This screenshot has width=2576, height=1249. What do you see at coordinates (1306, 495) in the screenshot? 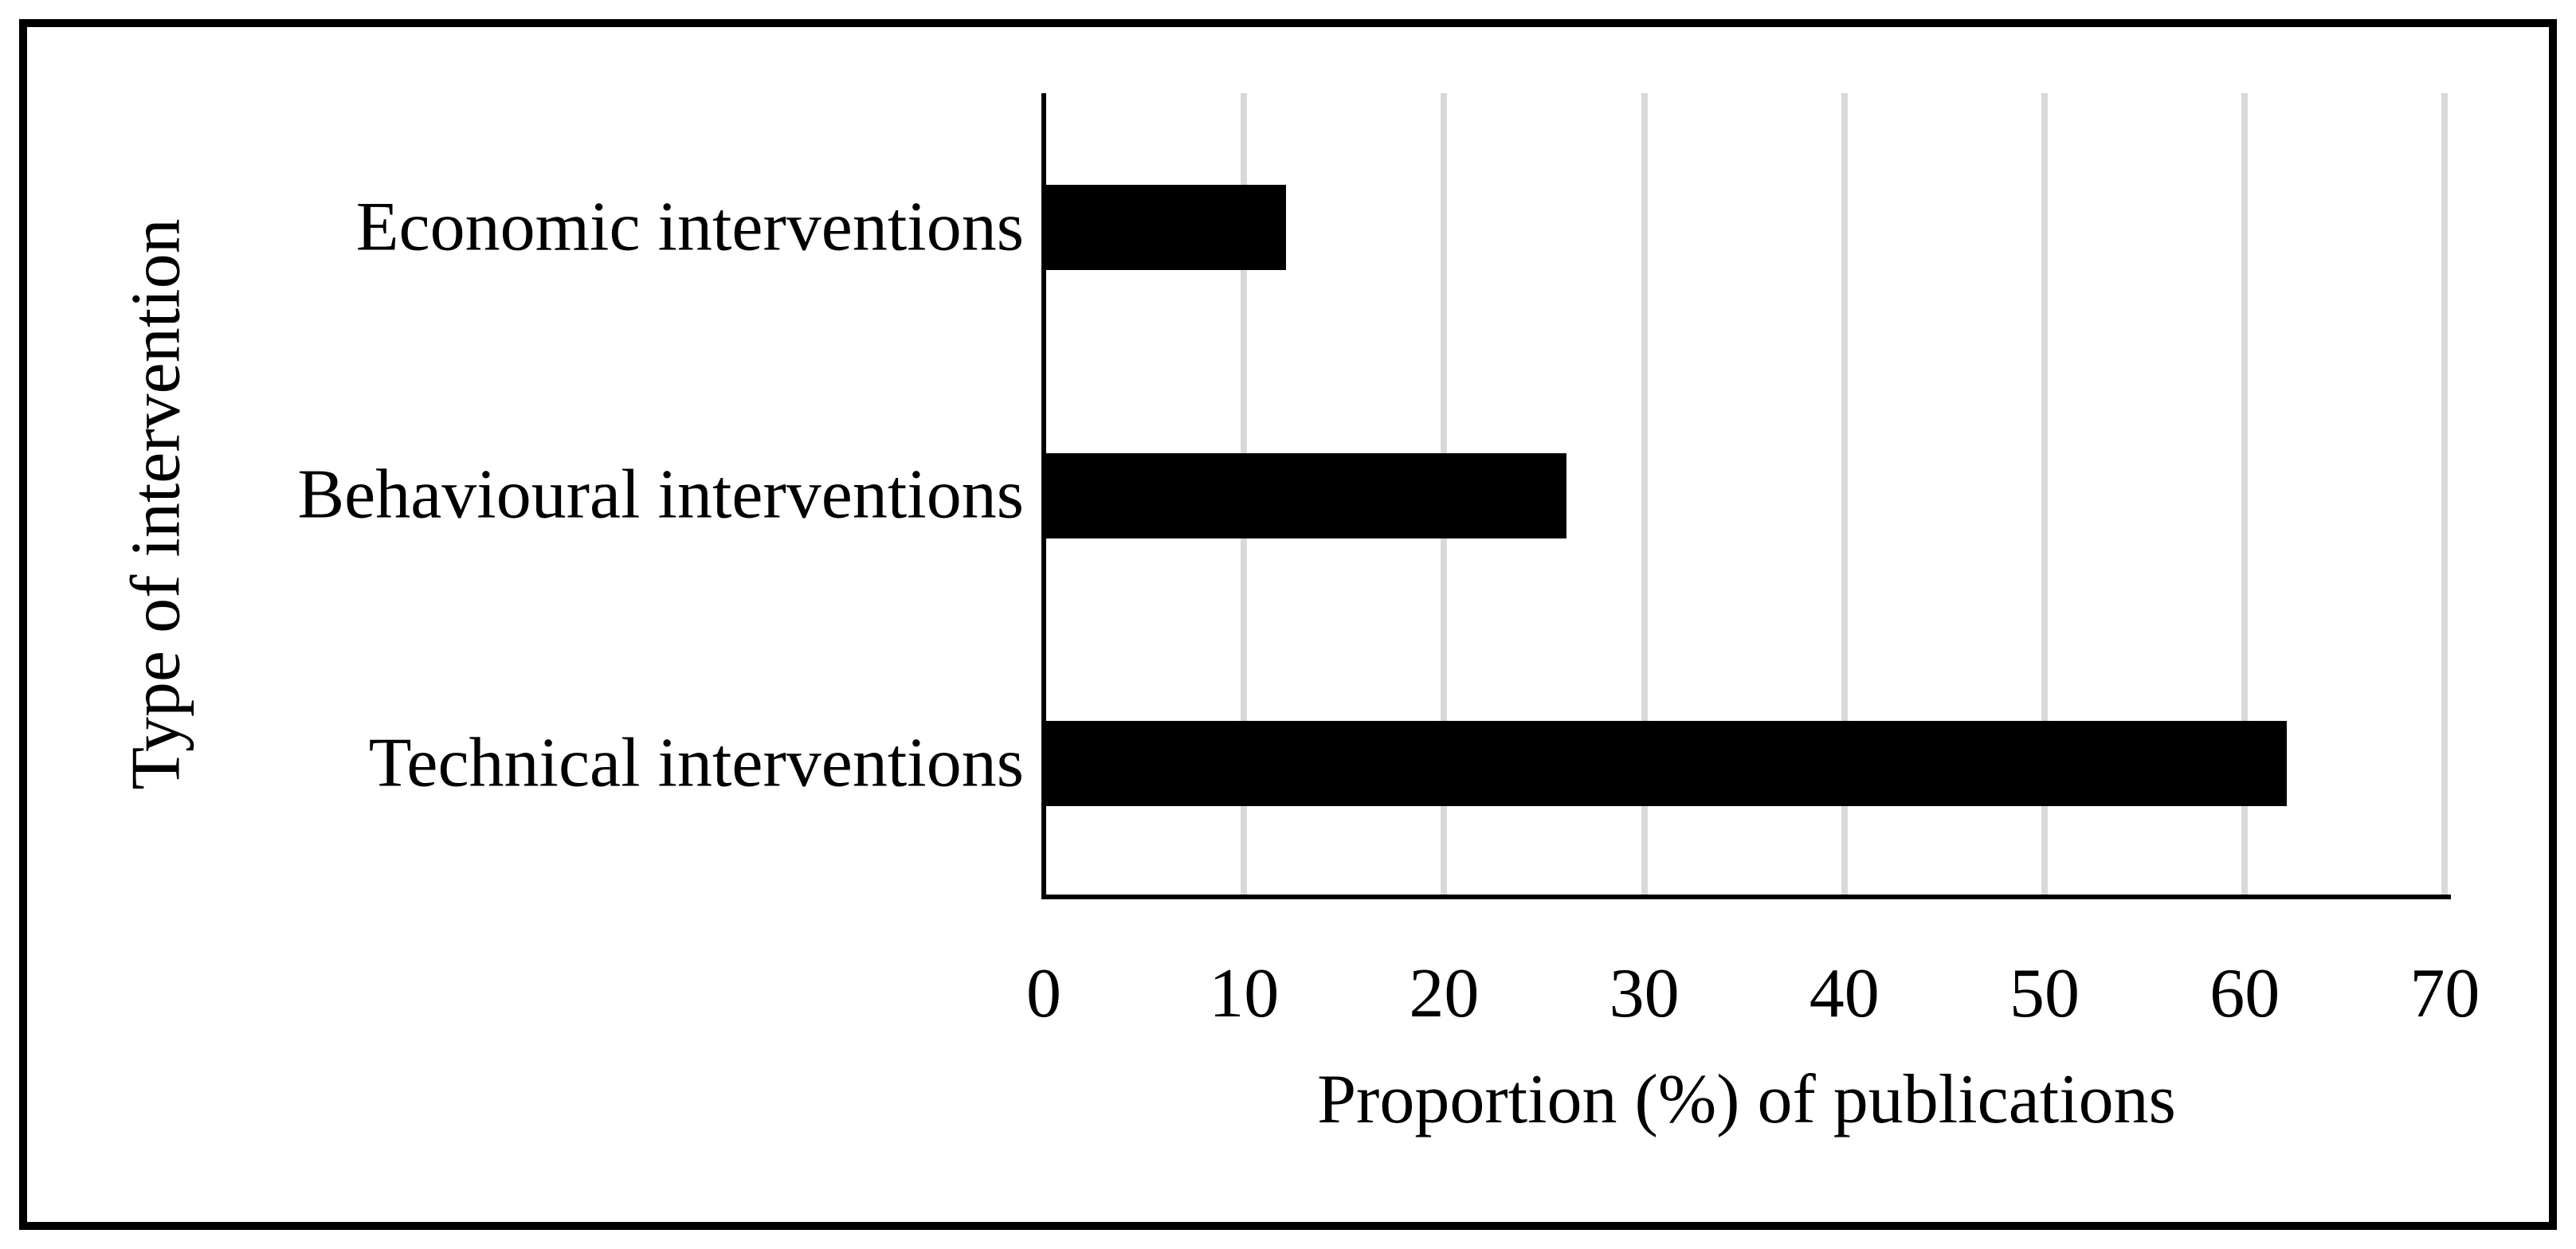
I see `bar-behavioural-interventions` at bounding box center [1306, 495].